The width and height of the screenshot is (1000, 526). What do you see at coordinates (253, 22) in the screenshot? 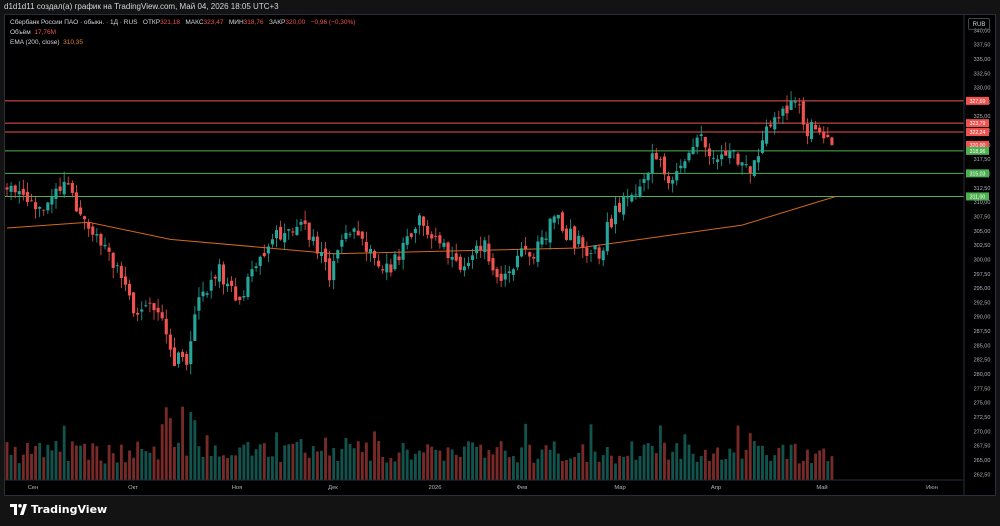
I see `low-value: 318,76` at bounding box center [253, 22].